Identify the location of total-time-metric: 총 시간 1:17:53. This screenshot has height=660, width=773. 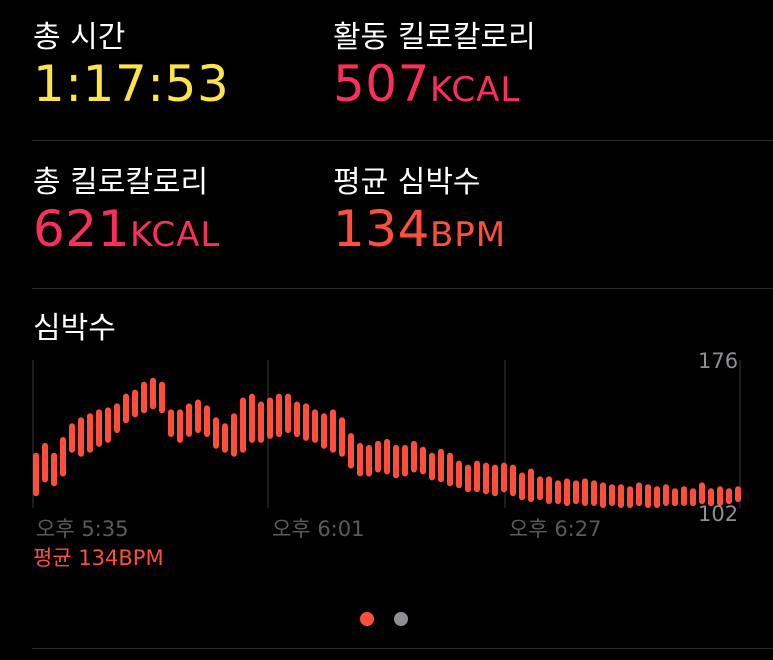
(131, 66).